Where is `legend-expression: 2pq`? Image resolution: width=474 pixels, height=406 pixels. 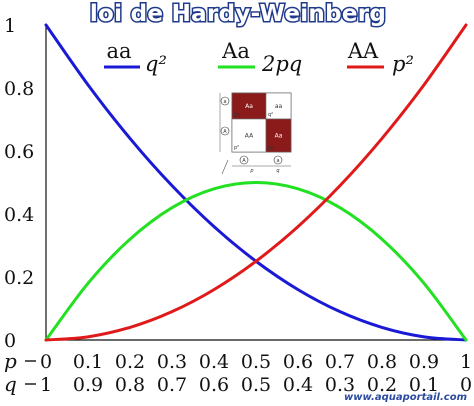 legend-expression: 2pq is located at coordinates (281, 64).